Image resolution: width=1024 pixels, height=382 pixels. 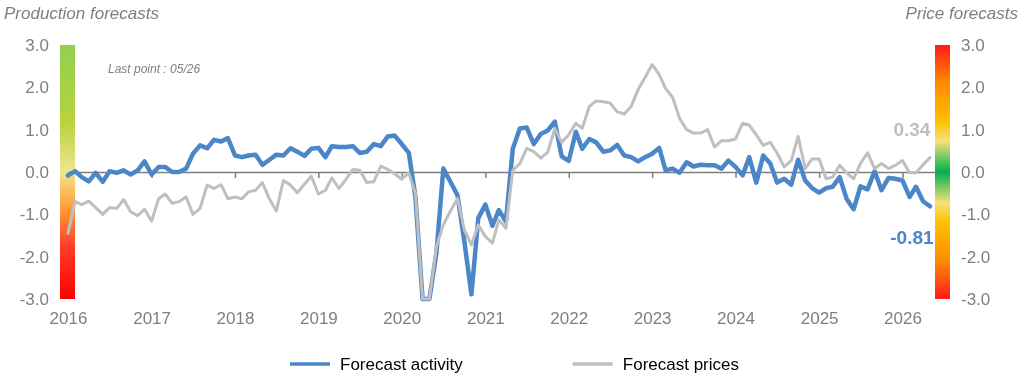 I want to click on y-tick-label: -3.0, so click(x=34, y=299).